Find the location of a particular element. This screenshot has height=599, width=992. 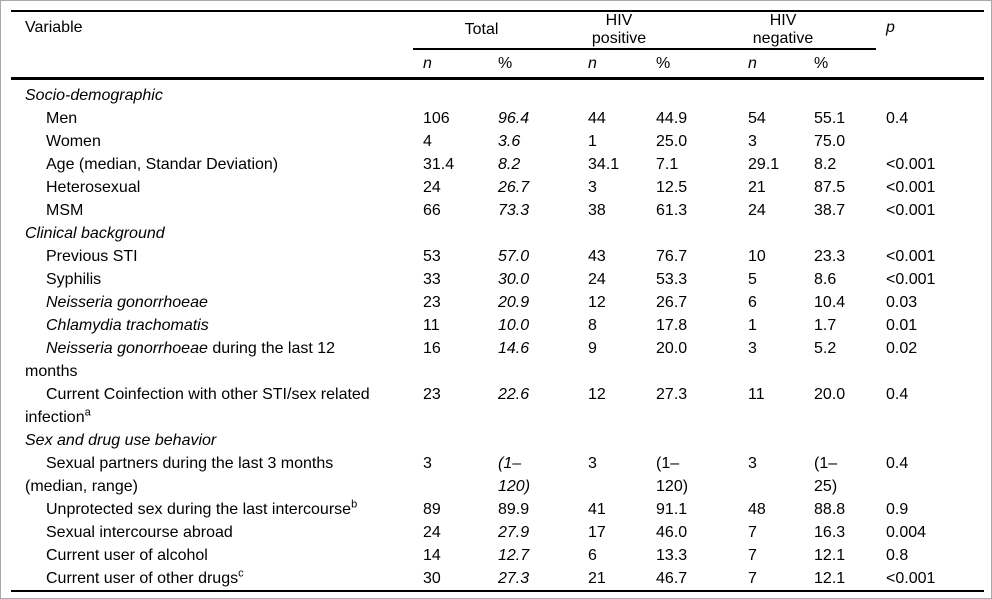

cell: 17.8 is located at coordinates (672, 325).